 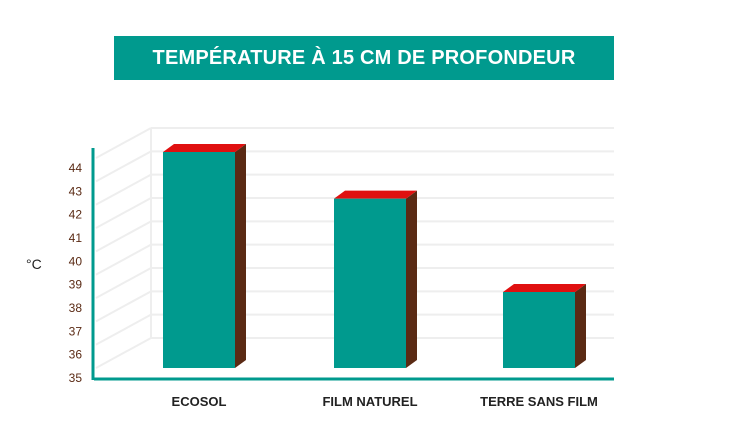 I want to click on y-axis-label: °C, so click(x=34, y=264).